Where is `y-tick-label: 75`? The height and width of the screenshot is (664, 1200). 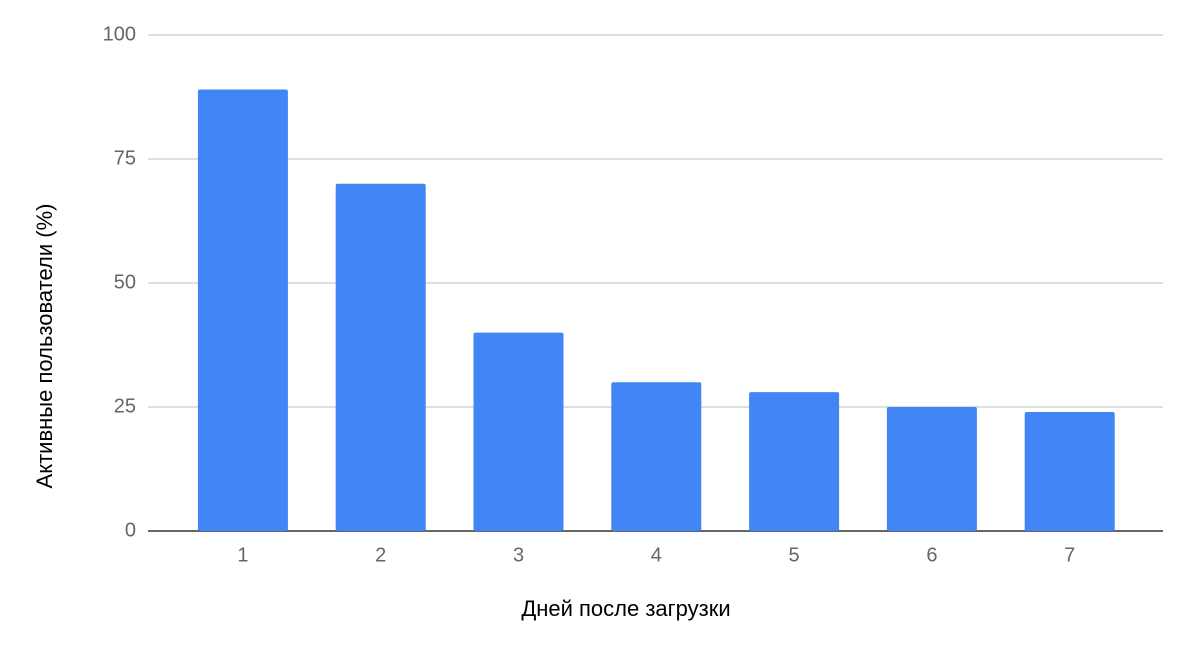 y-tick-label: 75 is located at coordinates (125, 158).